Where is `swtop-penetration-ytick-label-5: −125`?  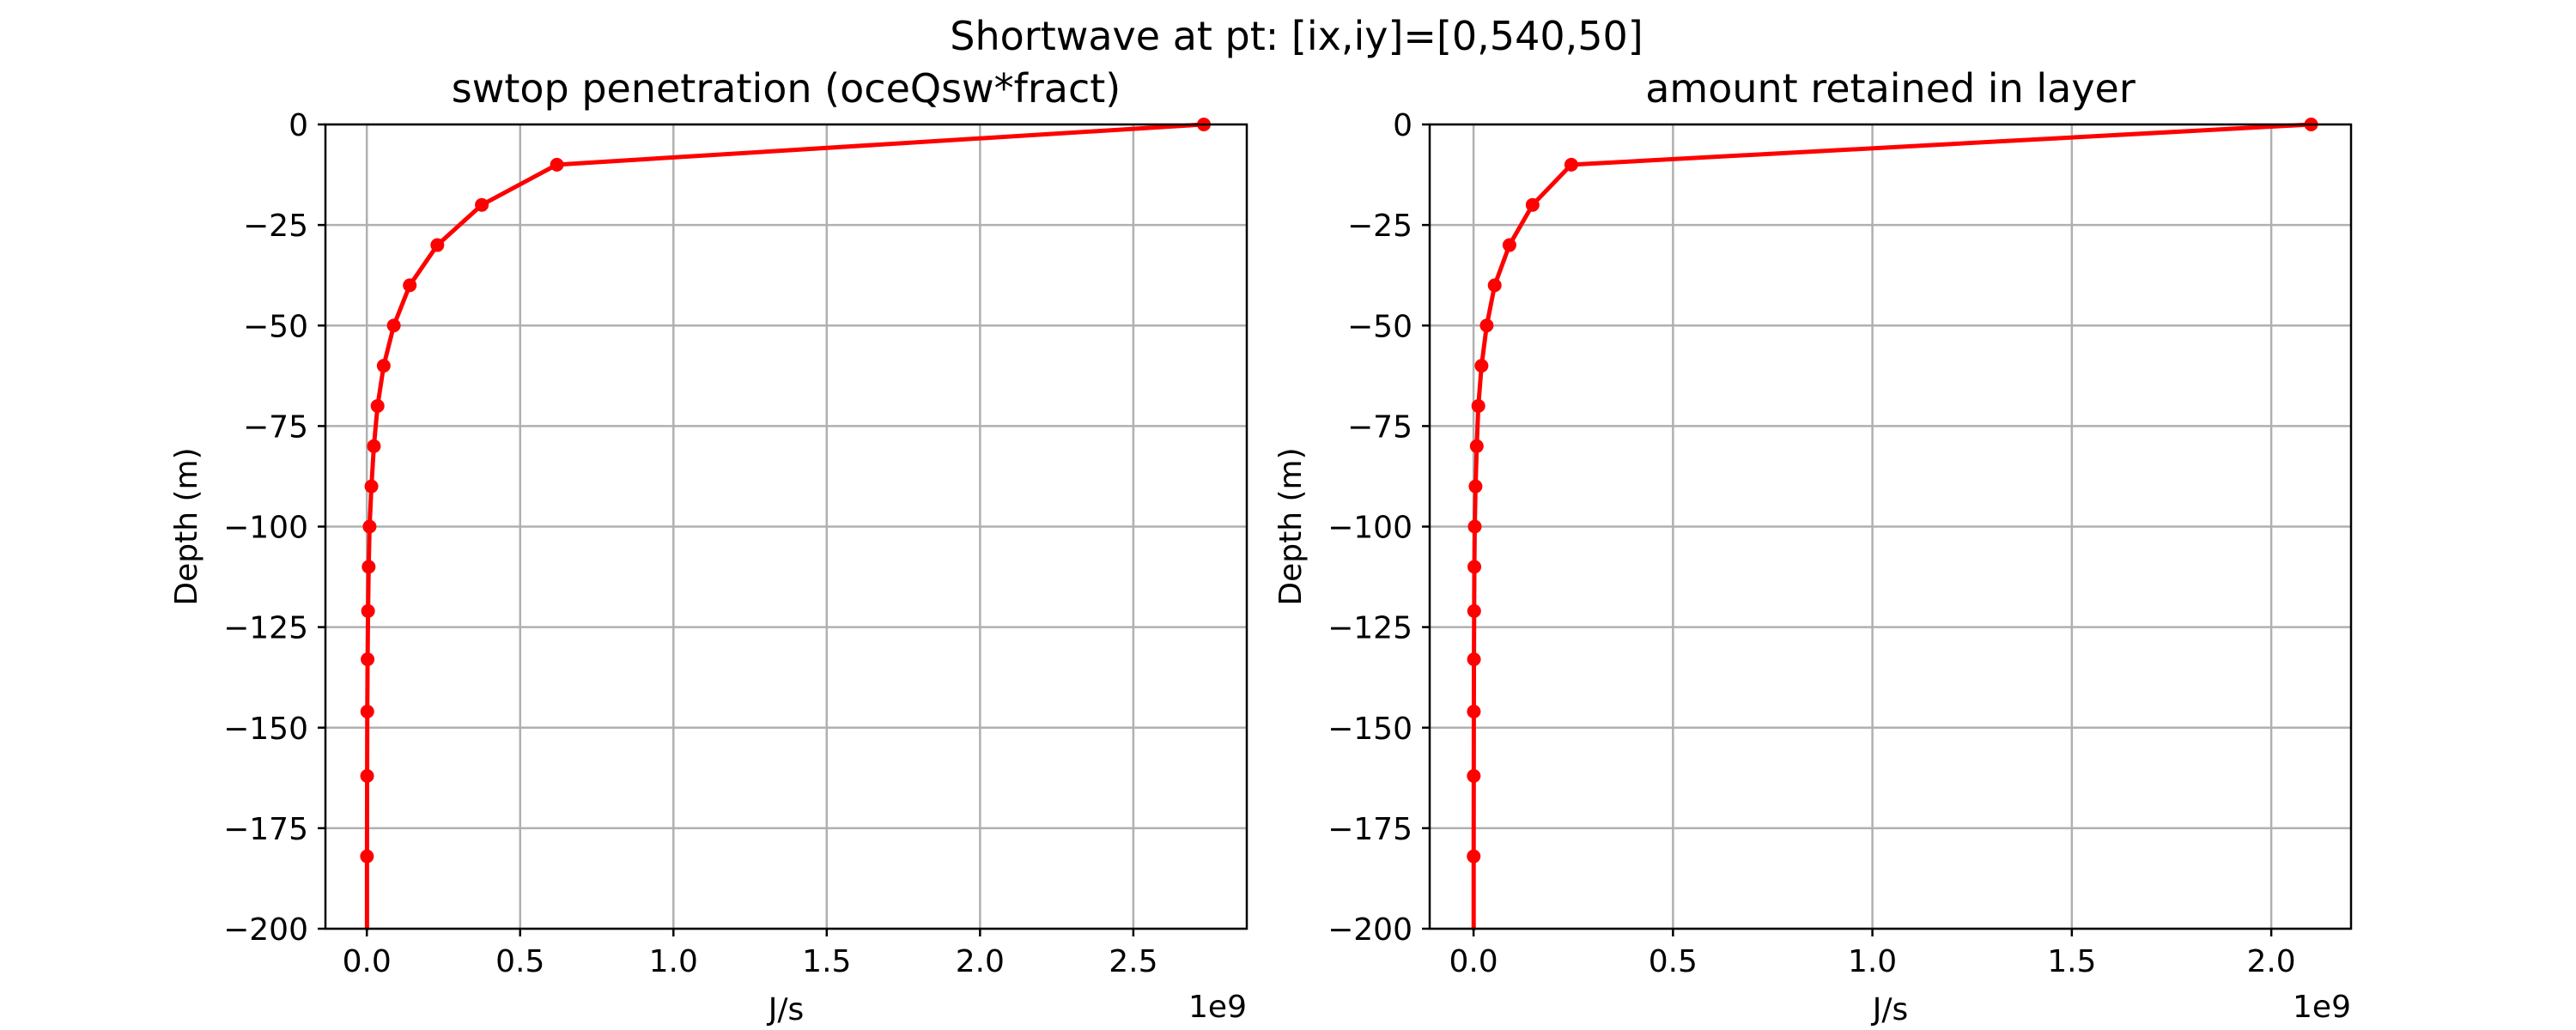 swtop-penetration-ytick-label-5: −125 is located at coordinates (265, 628).